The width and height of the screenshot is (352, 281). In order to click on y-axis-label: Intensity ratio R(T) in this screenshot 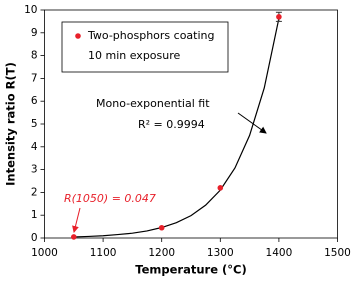, I will do `click(11, 124)`.